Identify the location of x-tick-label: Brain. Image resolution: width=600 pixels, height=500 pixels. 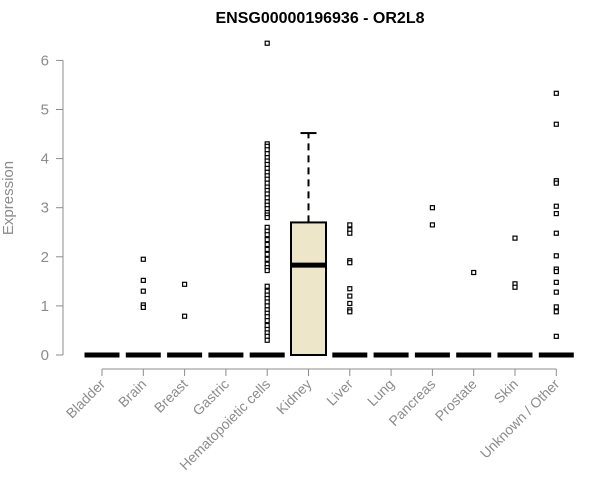
(132, 393).